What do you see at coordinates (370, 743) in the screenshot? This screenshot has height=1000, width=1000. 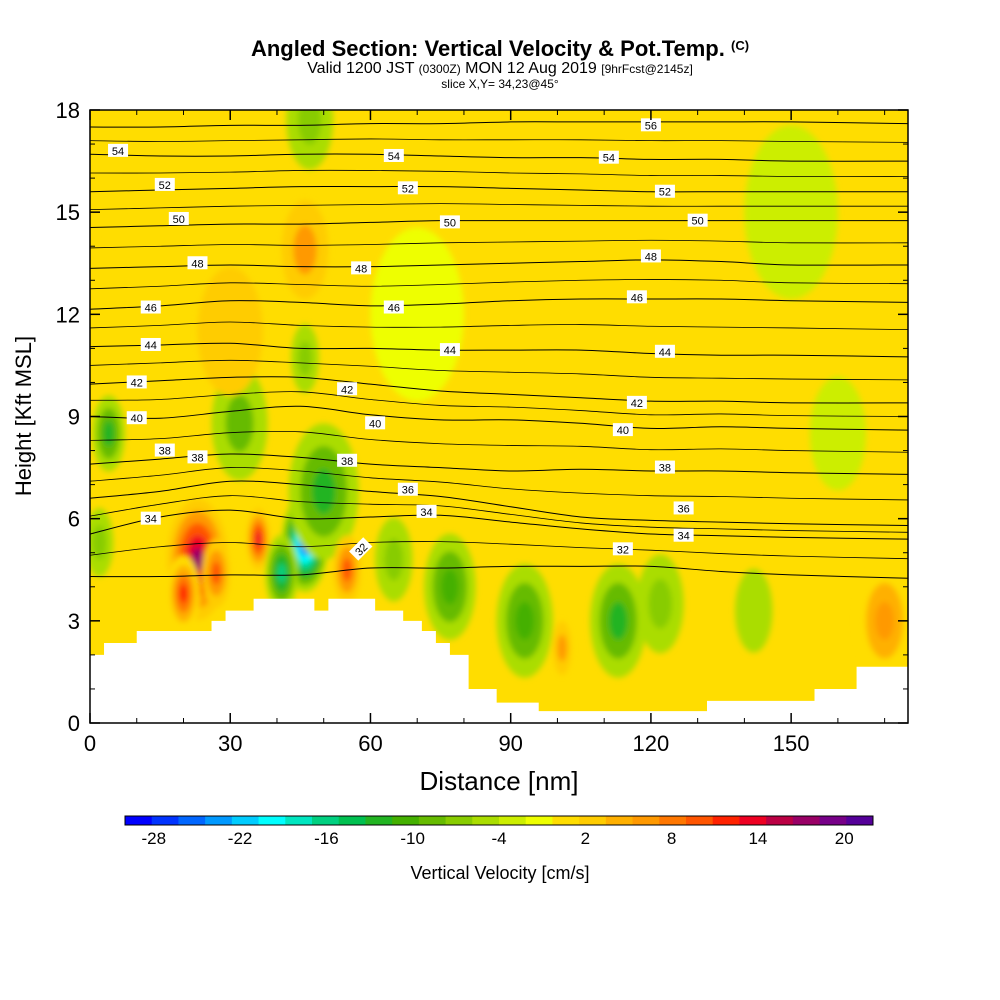 I see `x-tick-label: 60` at bounding box center [370, 743].